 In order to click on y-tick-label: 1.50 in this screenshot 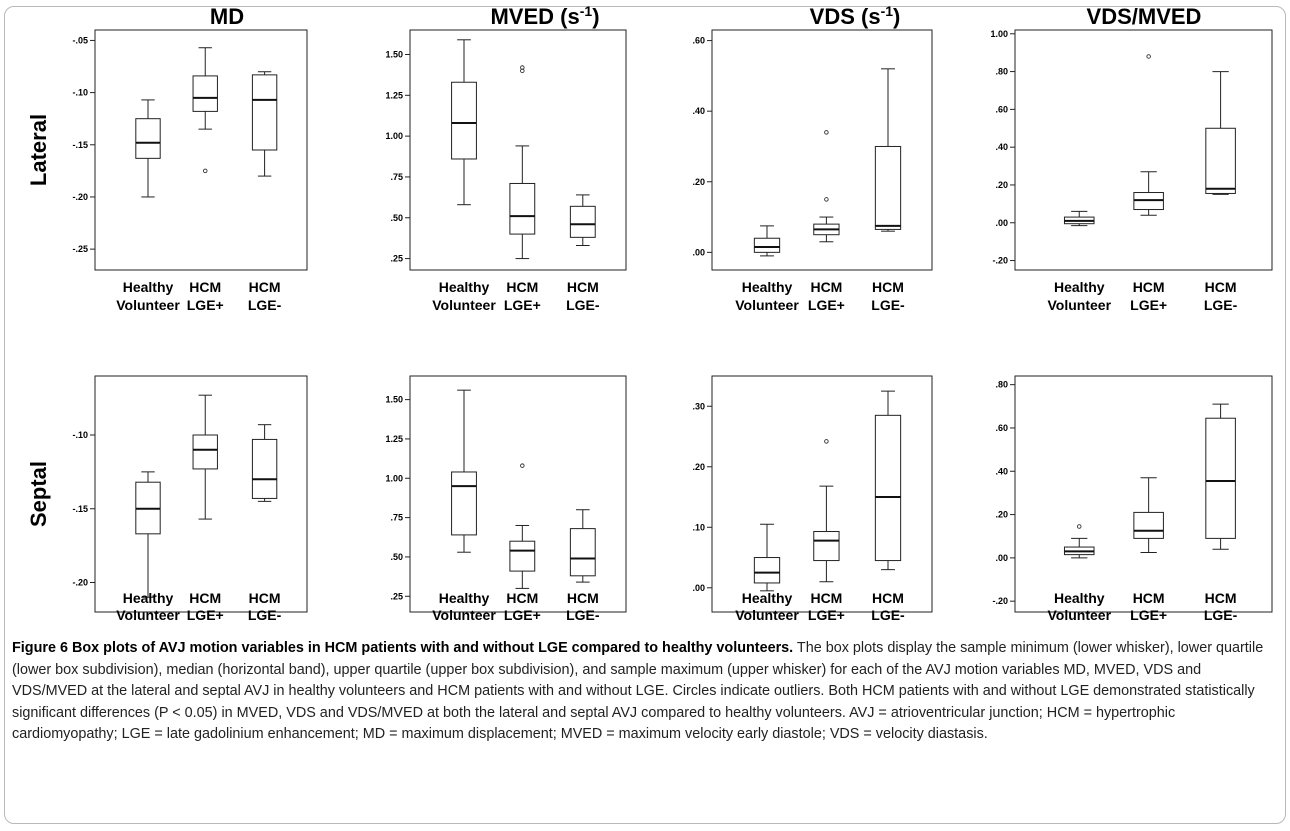, I will do `click(394, 54)`.